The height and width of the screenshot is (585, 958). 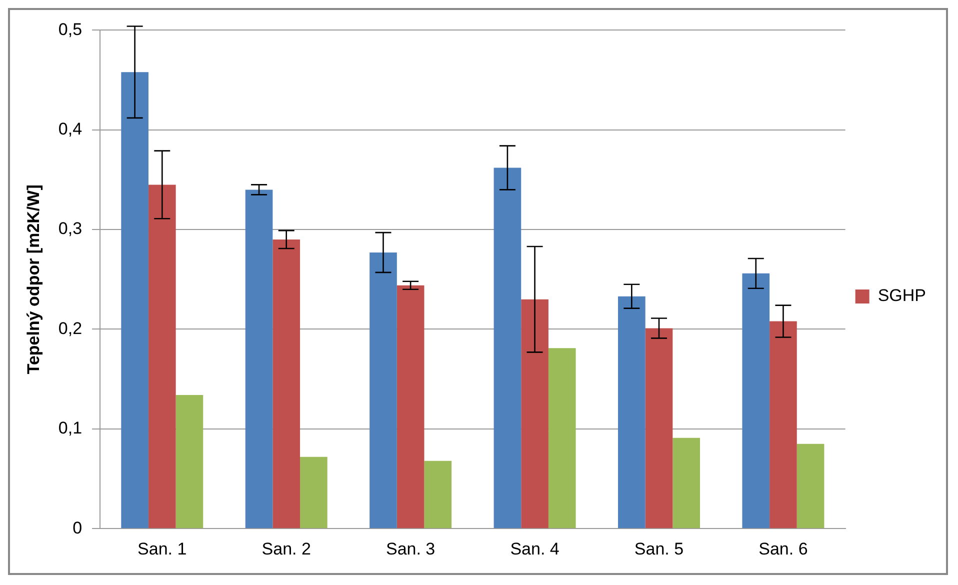 I want to click on y-tick-label: 0,1, so click(x=70, y=428).